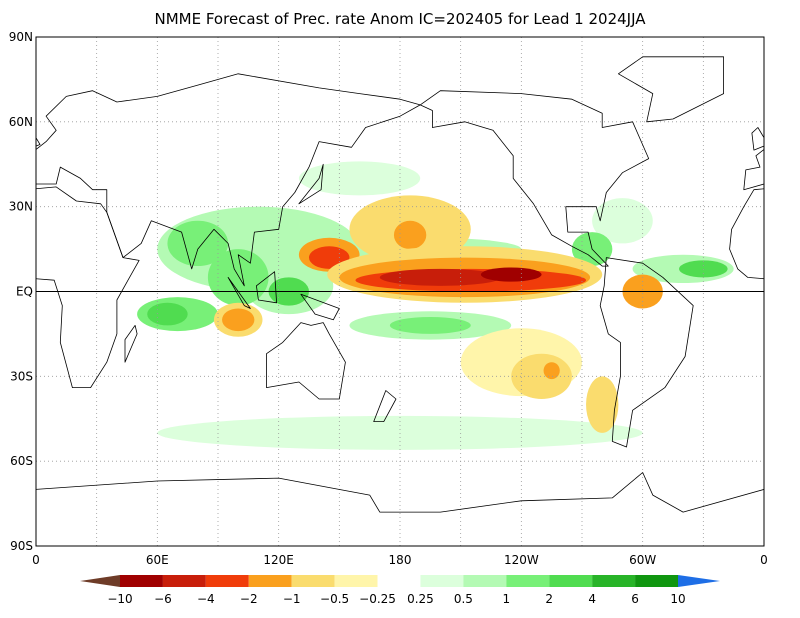 This screenshot has width=800, height=618. I want to click on lat-label: 30N, so click(21, 207).